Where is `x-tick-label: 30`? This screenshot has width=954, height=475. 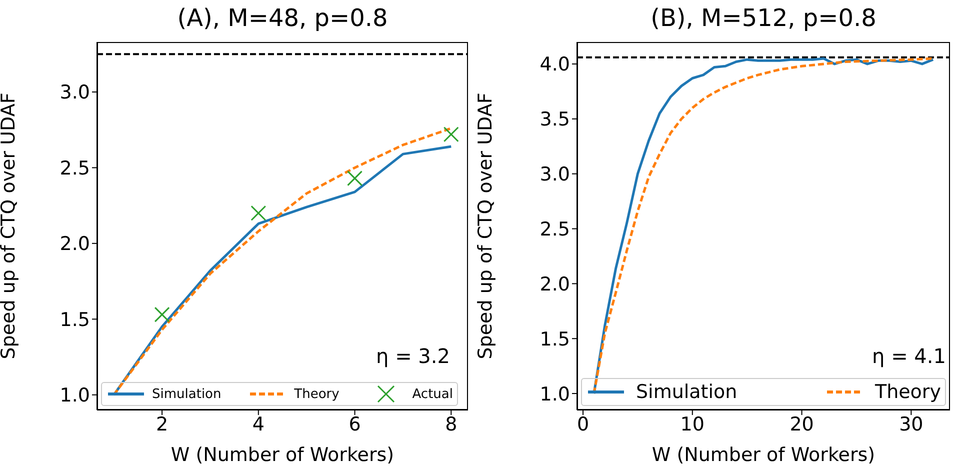 x-tick-label: 30 is located at coordinates (911, 424).